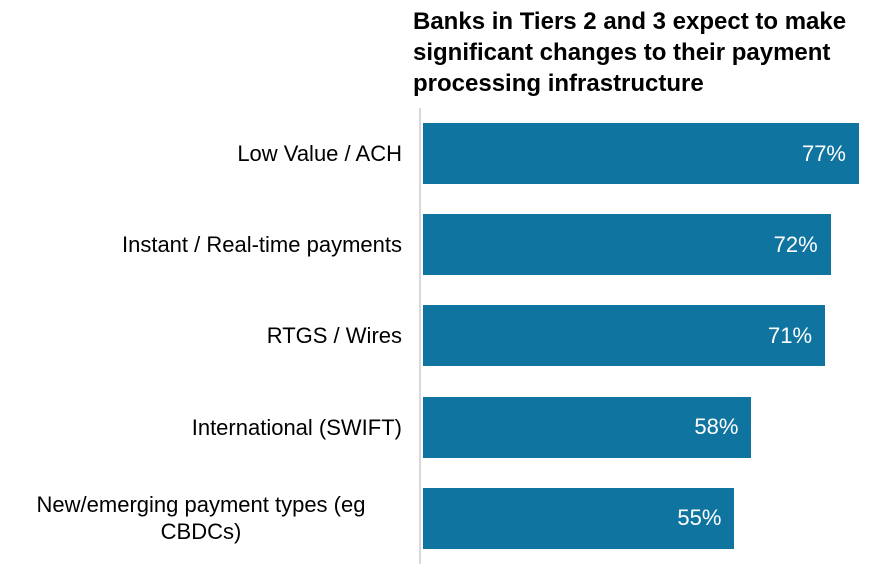 This screenshot has width=876, height=571. Describe the element at coordinates (624, 336) in the screenshot. I see `bar: 71%` at that location.